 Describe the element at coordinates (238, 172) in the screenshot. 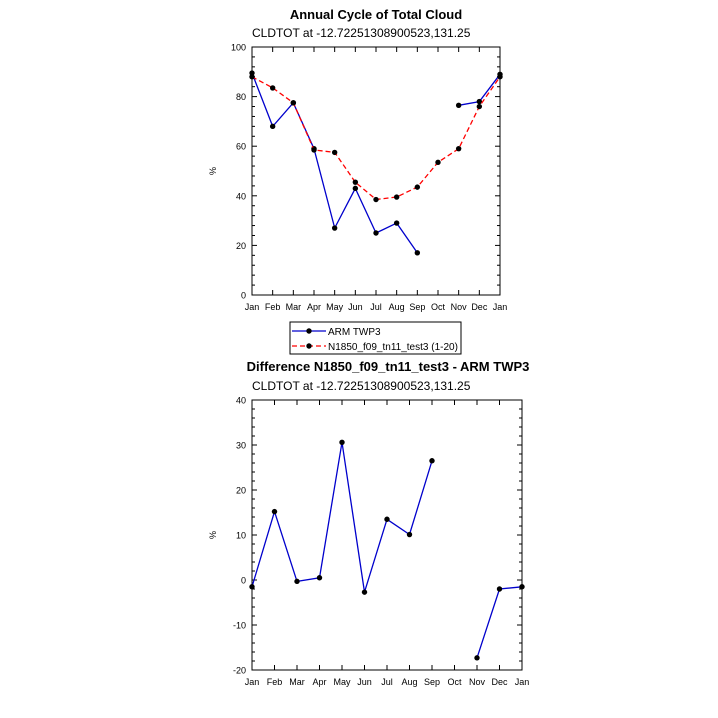

I see `chart1-y-tick-labels: 0 20 40 60 80 100` at that location.